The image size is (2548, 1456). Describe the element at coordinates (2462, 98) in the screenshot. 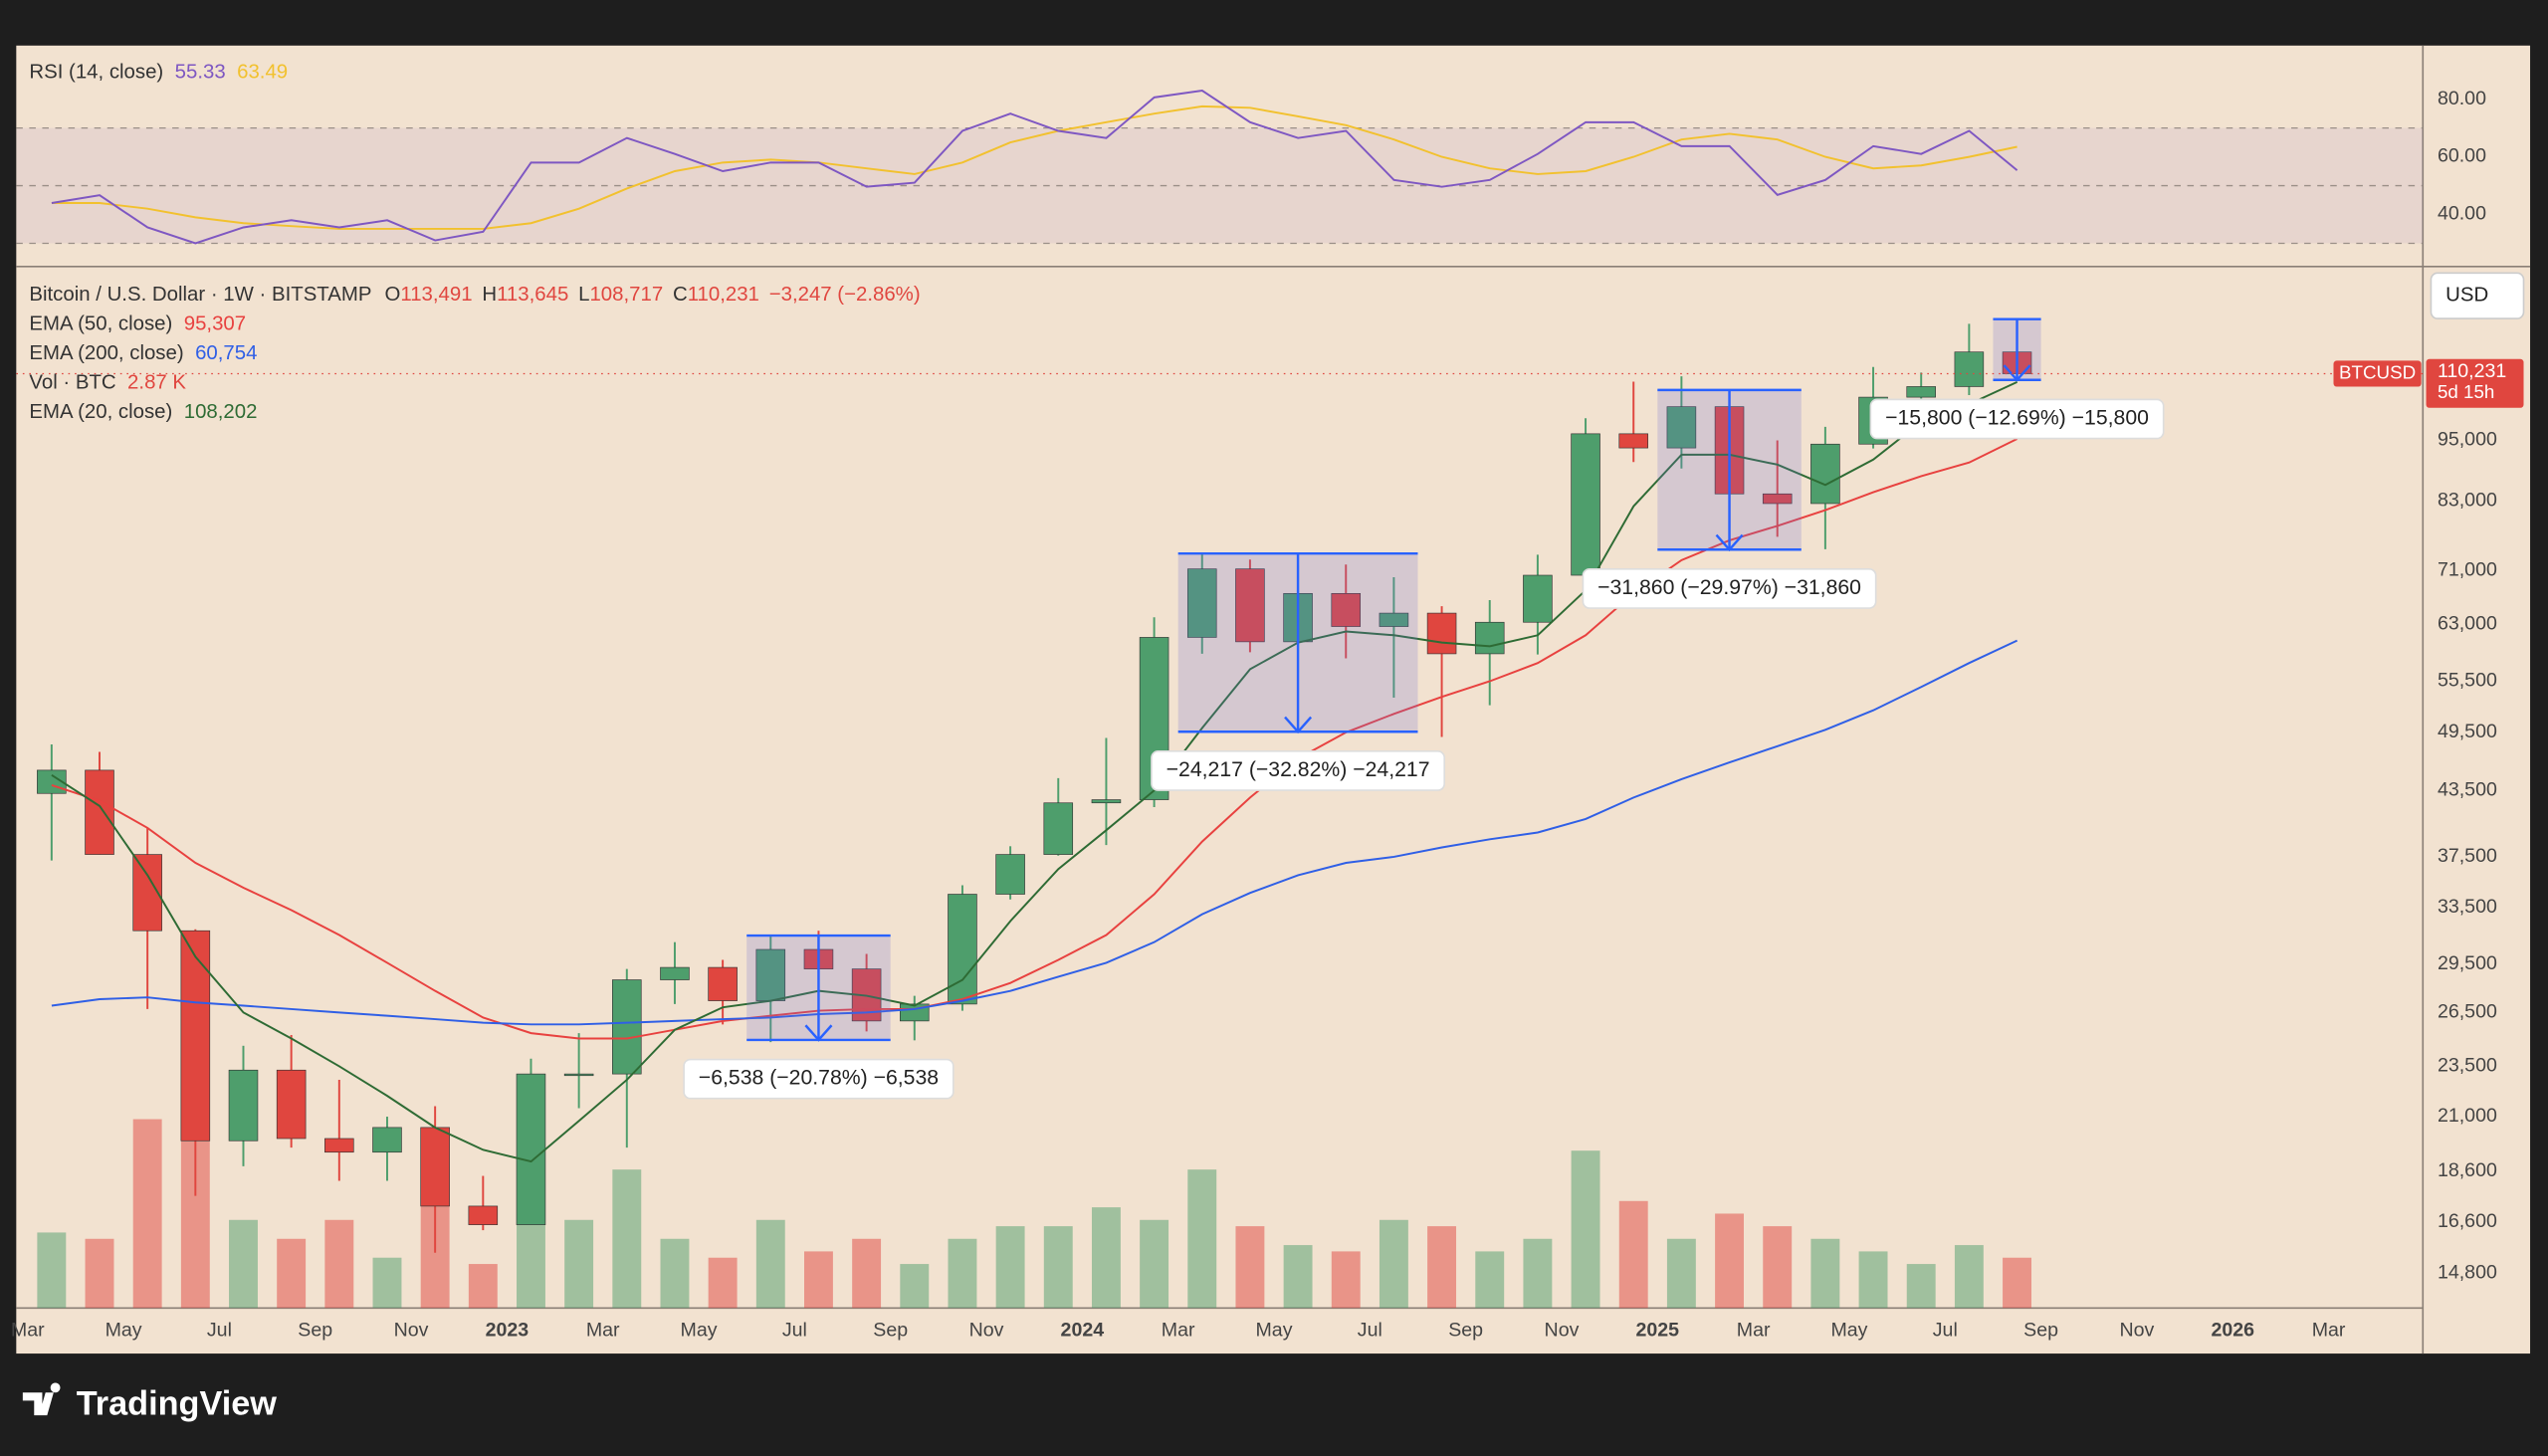

I see `rsi-tick-label: 80.00` at that location.